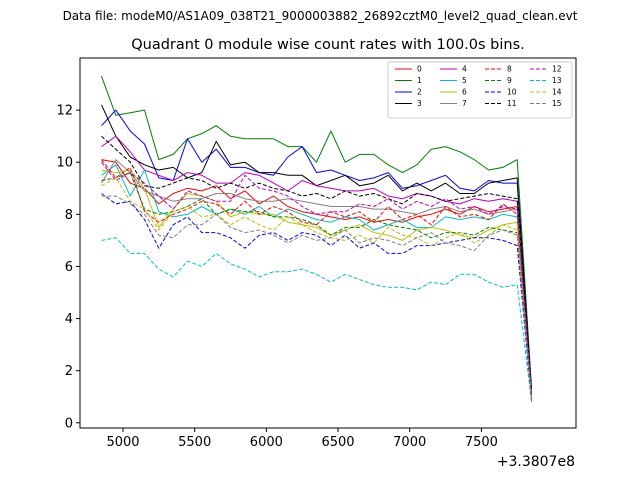 The height and width of the screenshot is (484, 640). What do you see at coordinates (509, 69) in the screenshot?
I see `legend-label: 8` at bounding box center [509, 69].